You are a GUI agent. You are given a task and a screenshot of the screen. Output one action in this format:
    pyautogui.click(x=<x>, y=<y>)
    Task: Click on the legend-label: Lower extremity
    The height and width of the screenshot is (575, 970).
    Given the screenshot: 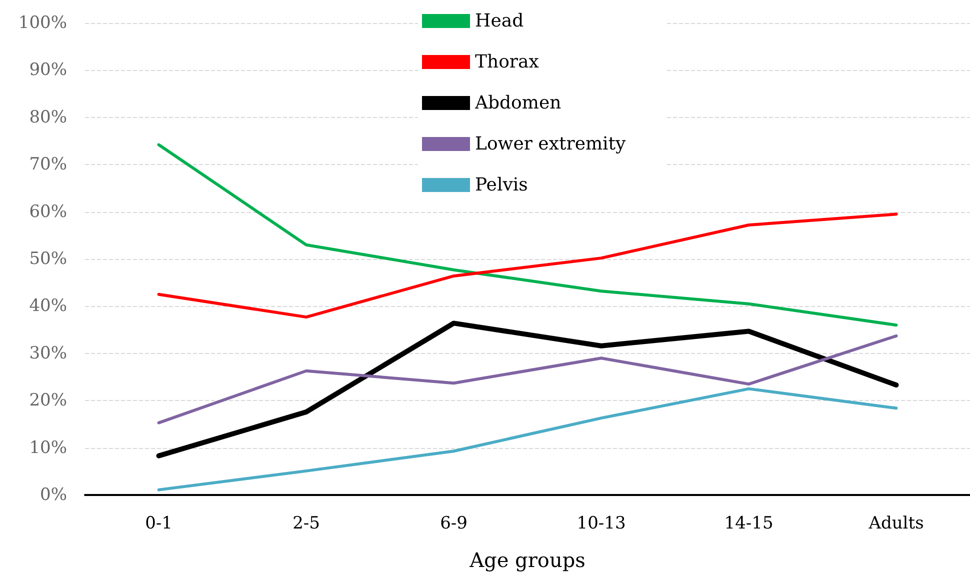 What is the action you would take?
    pyautogui.click(x=551, y=144)
    